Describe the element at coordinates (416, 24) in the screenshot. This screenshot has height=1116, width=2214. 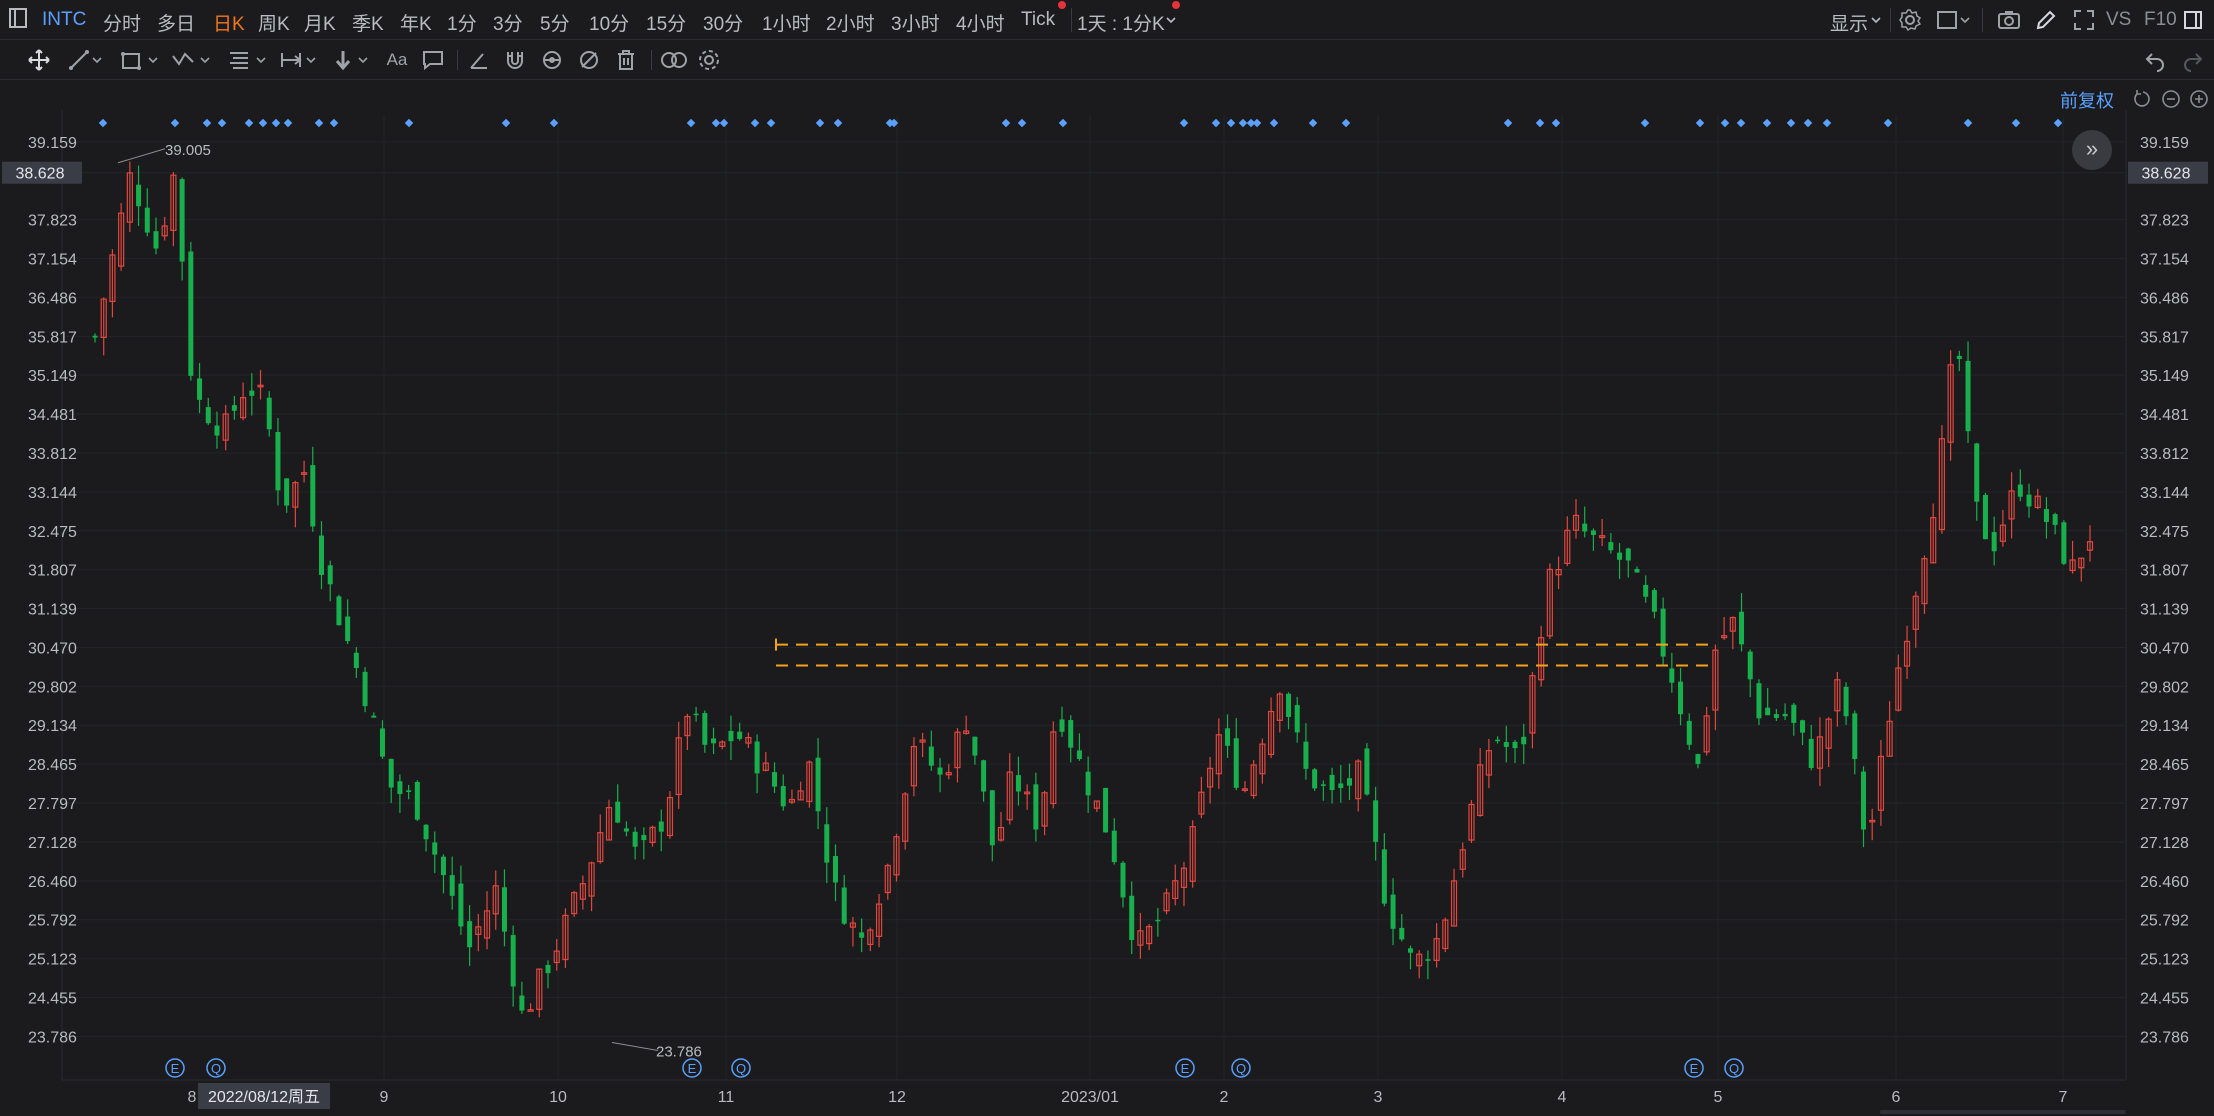
I see `interval-tab: 年K` at that location.